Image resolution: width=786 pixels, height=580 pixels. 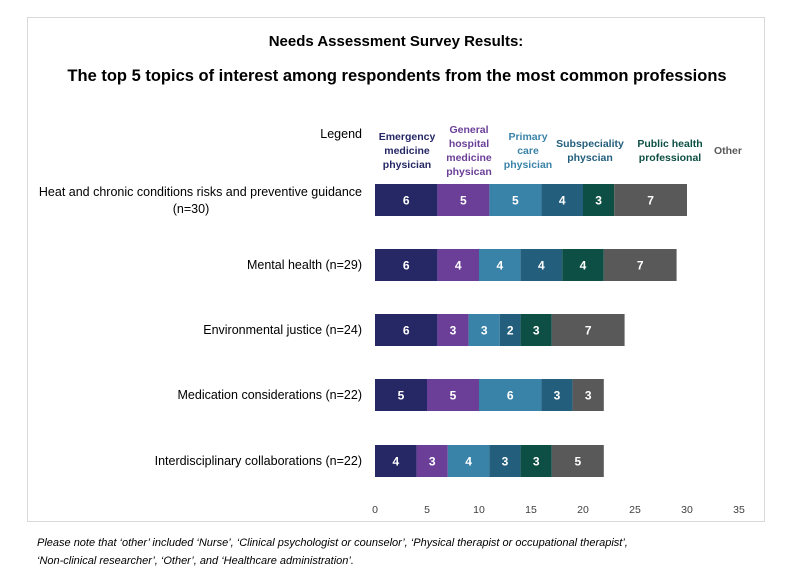 What do you see at coordinates (728, 151) in the screenshot?
I see `legend-entry: Other` at bounding box center [728, 151].